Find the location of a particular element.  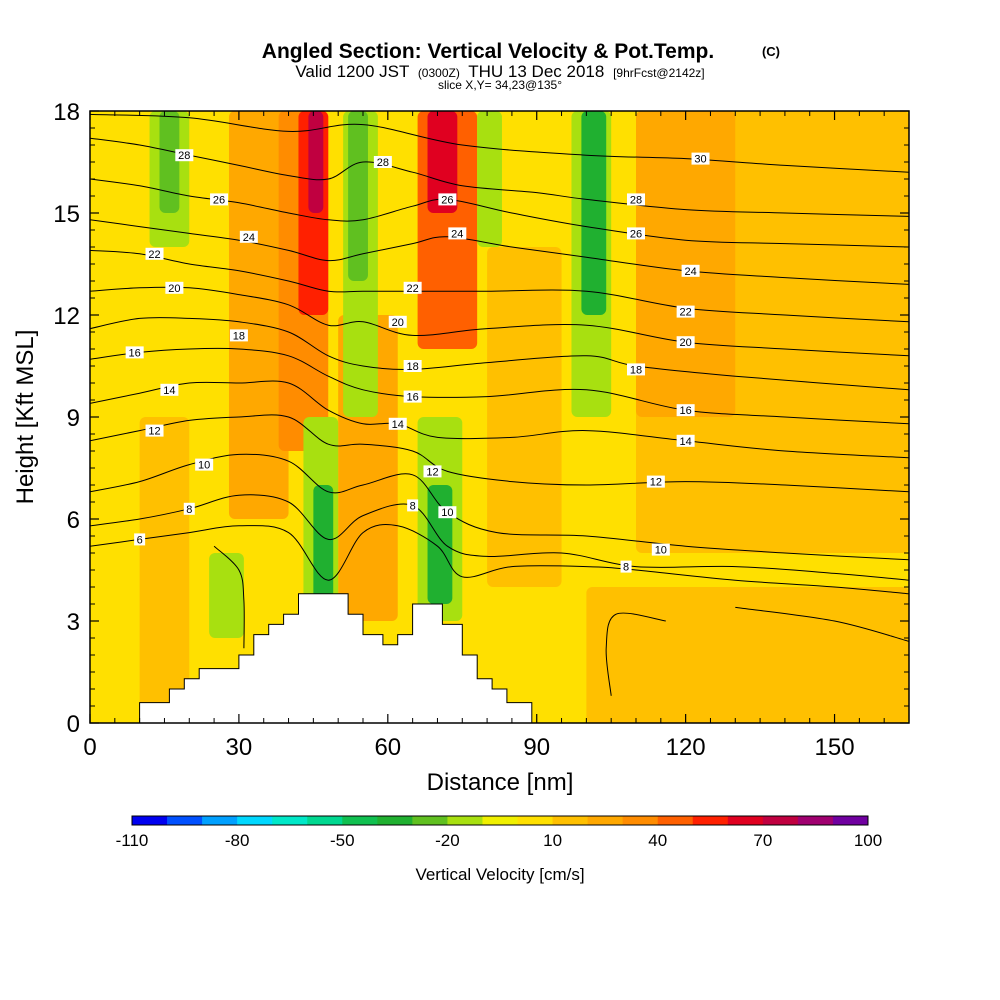

isentrope-label: 10 is located at coordinates (204, 466).